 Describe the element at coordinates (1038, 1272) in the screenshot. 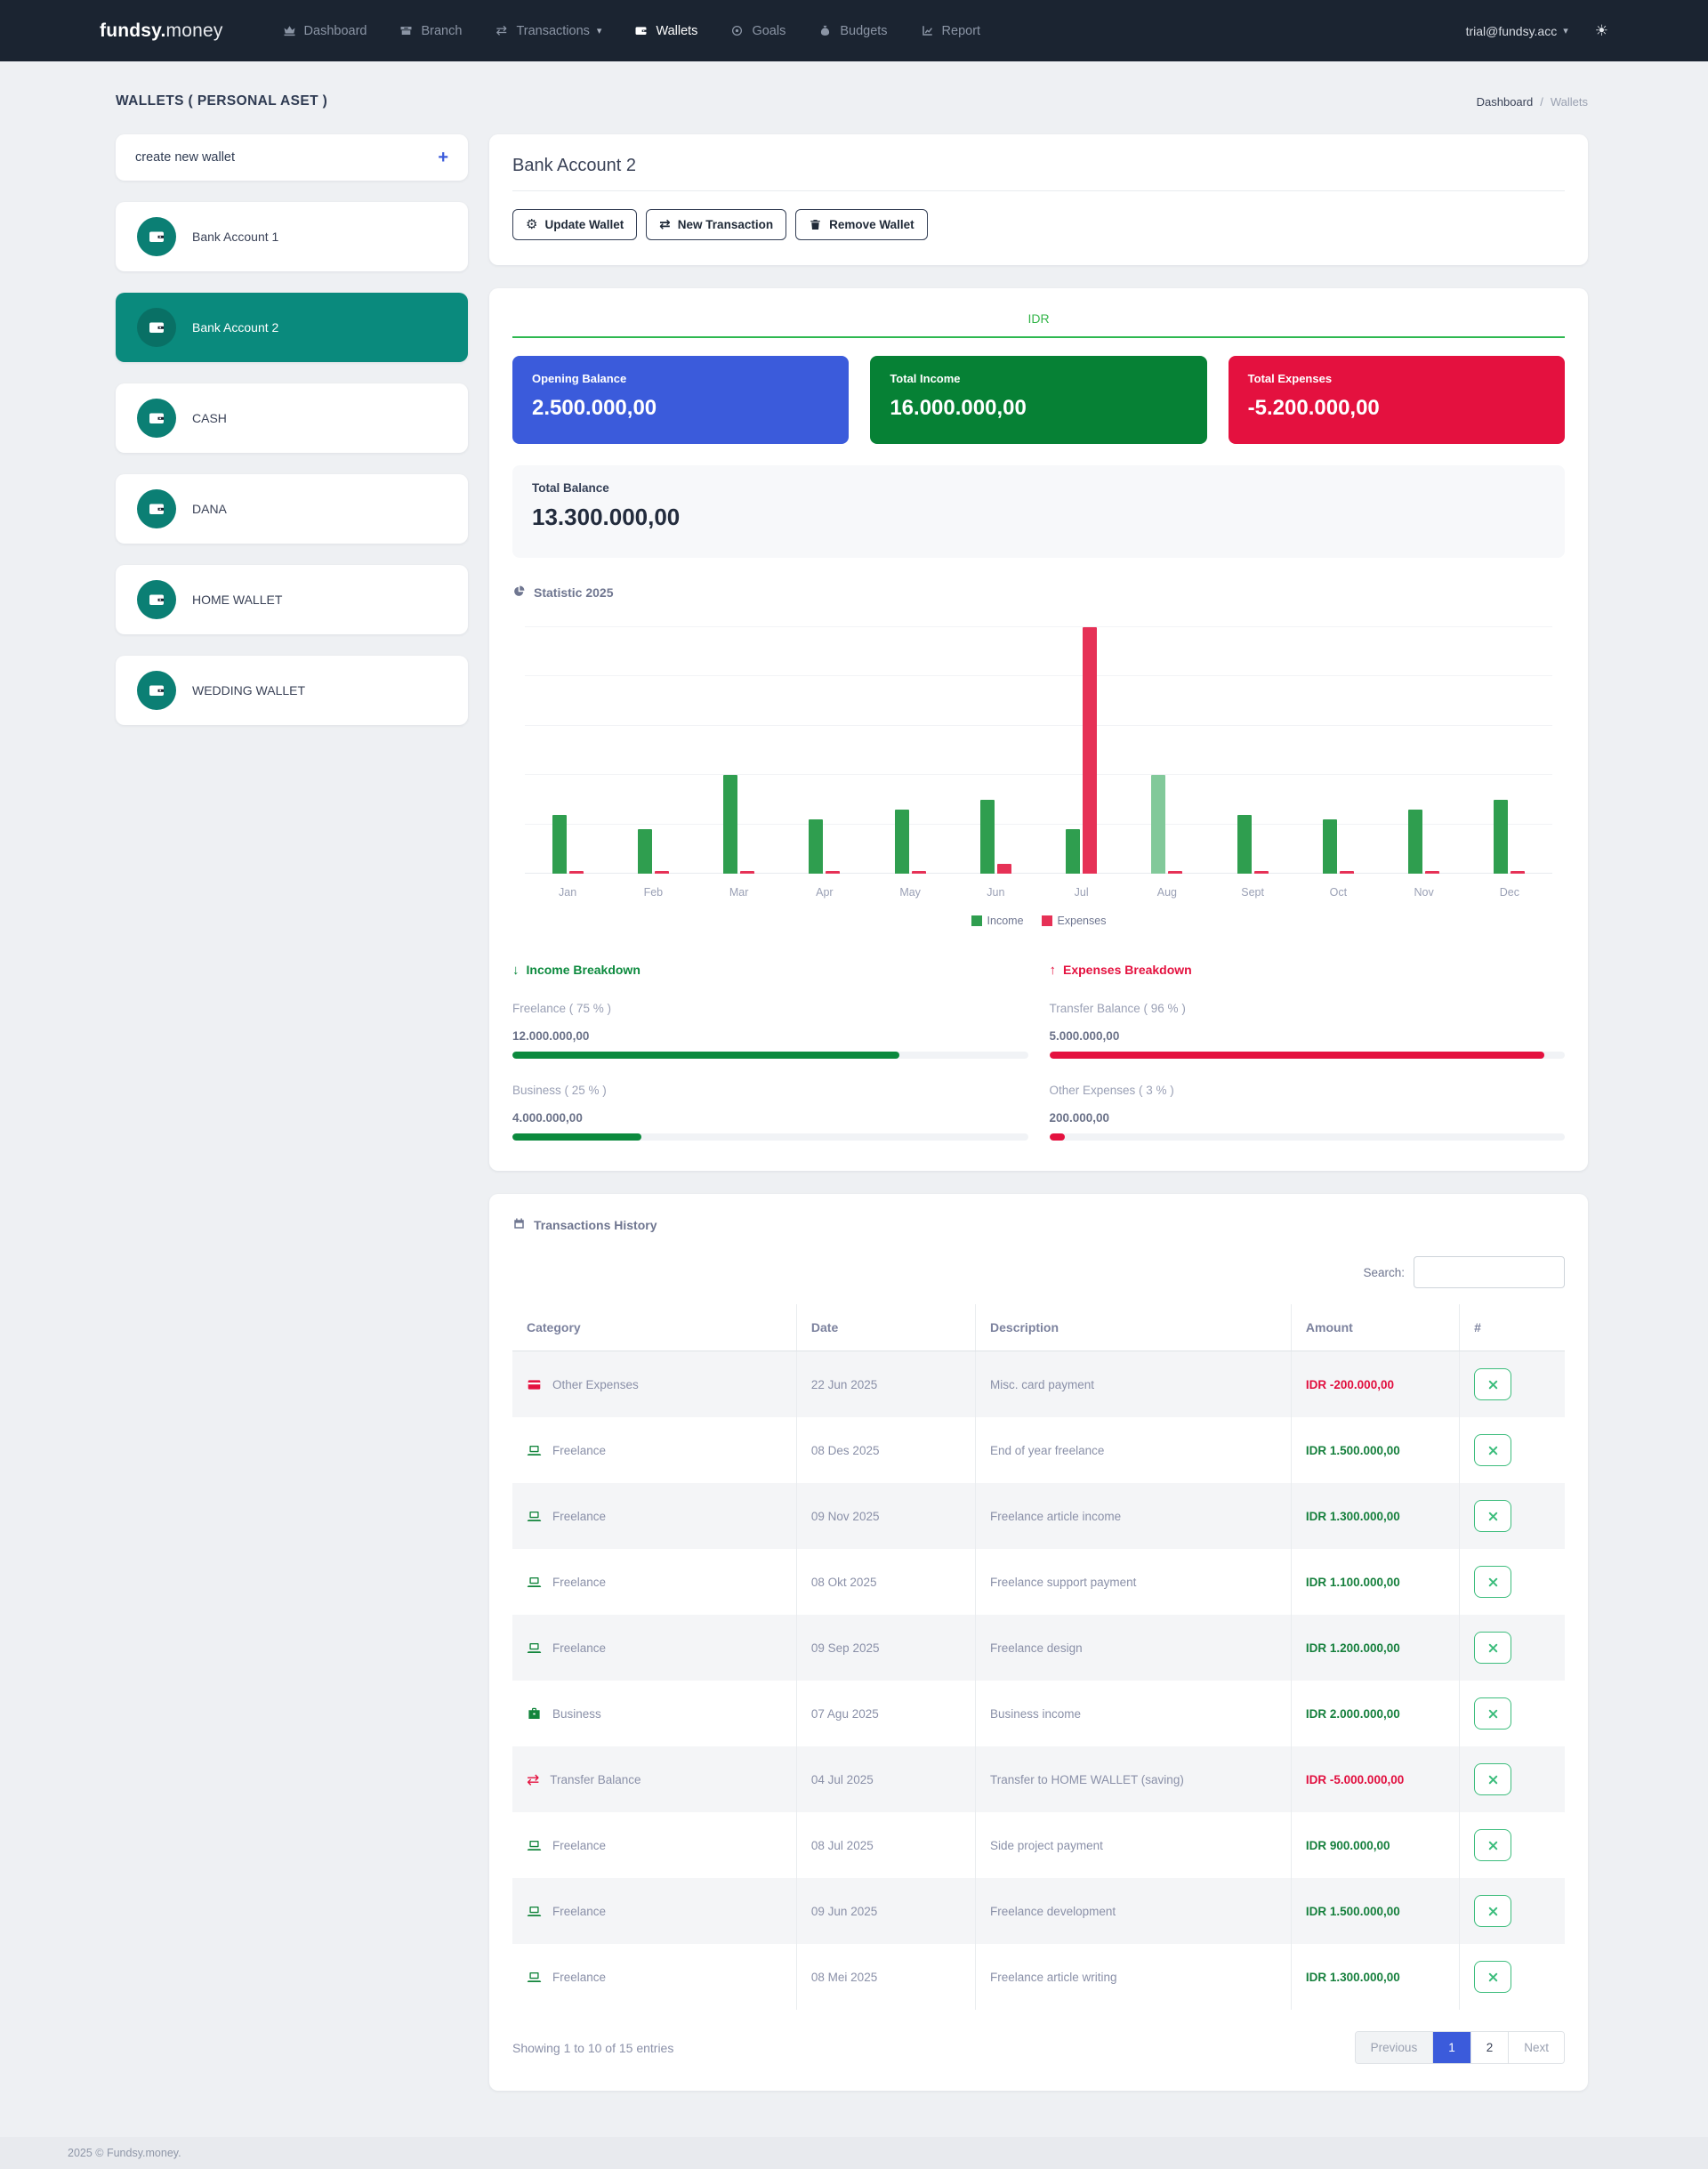

I see `search-row: Search:` at that location.